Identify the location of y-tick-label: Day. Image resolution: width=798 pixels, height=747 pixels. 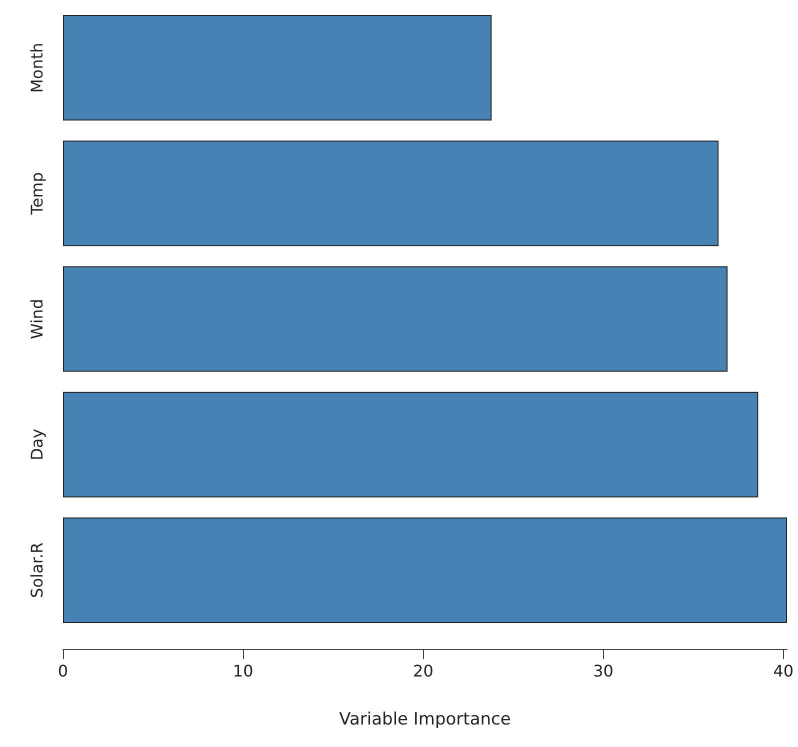
(37, 444).